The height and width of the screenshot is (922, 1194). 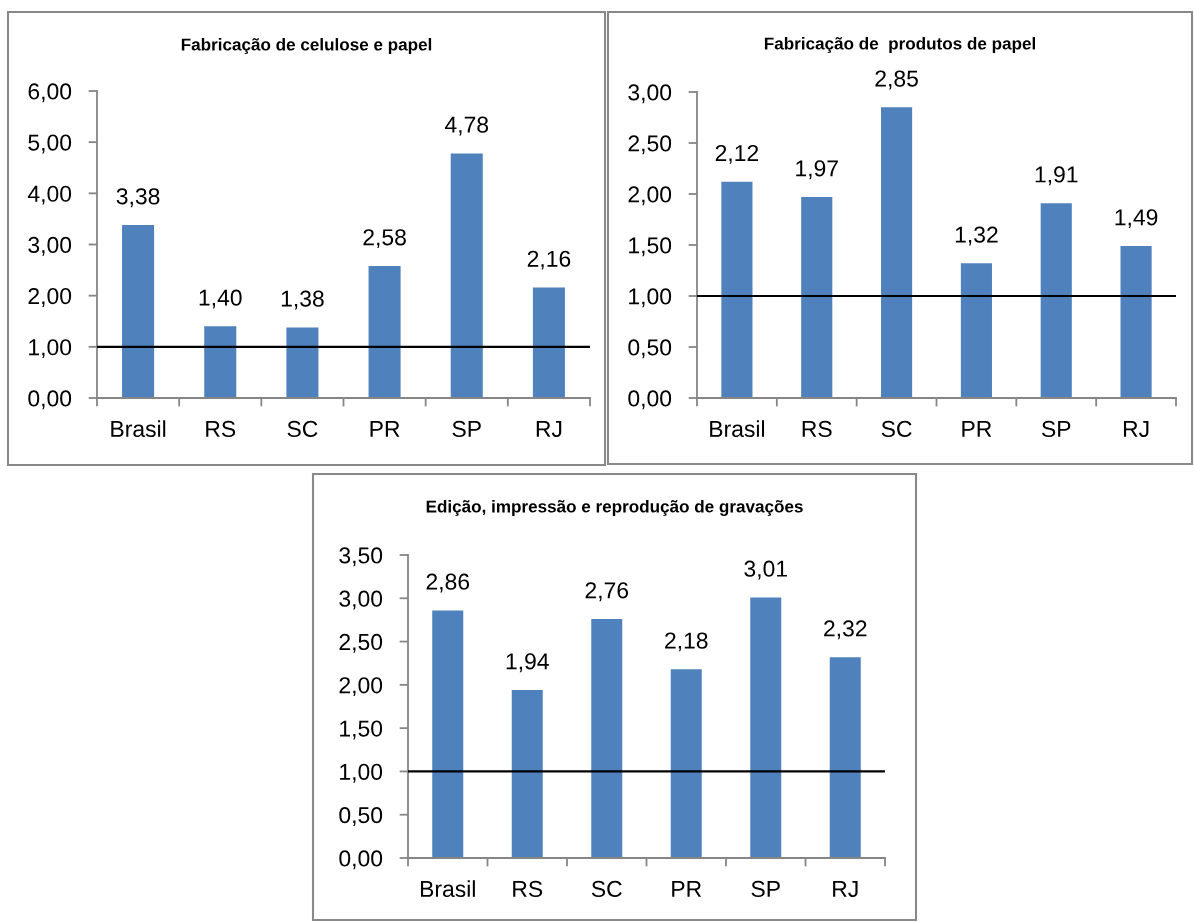 I want to click on y-tick-label: 5,00, so click(x=50, y=144).